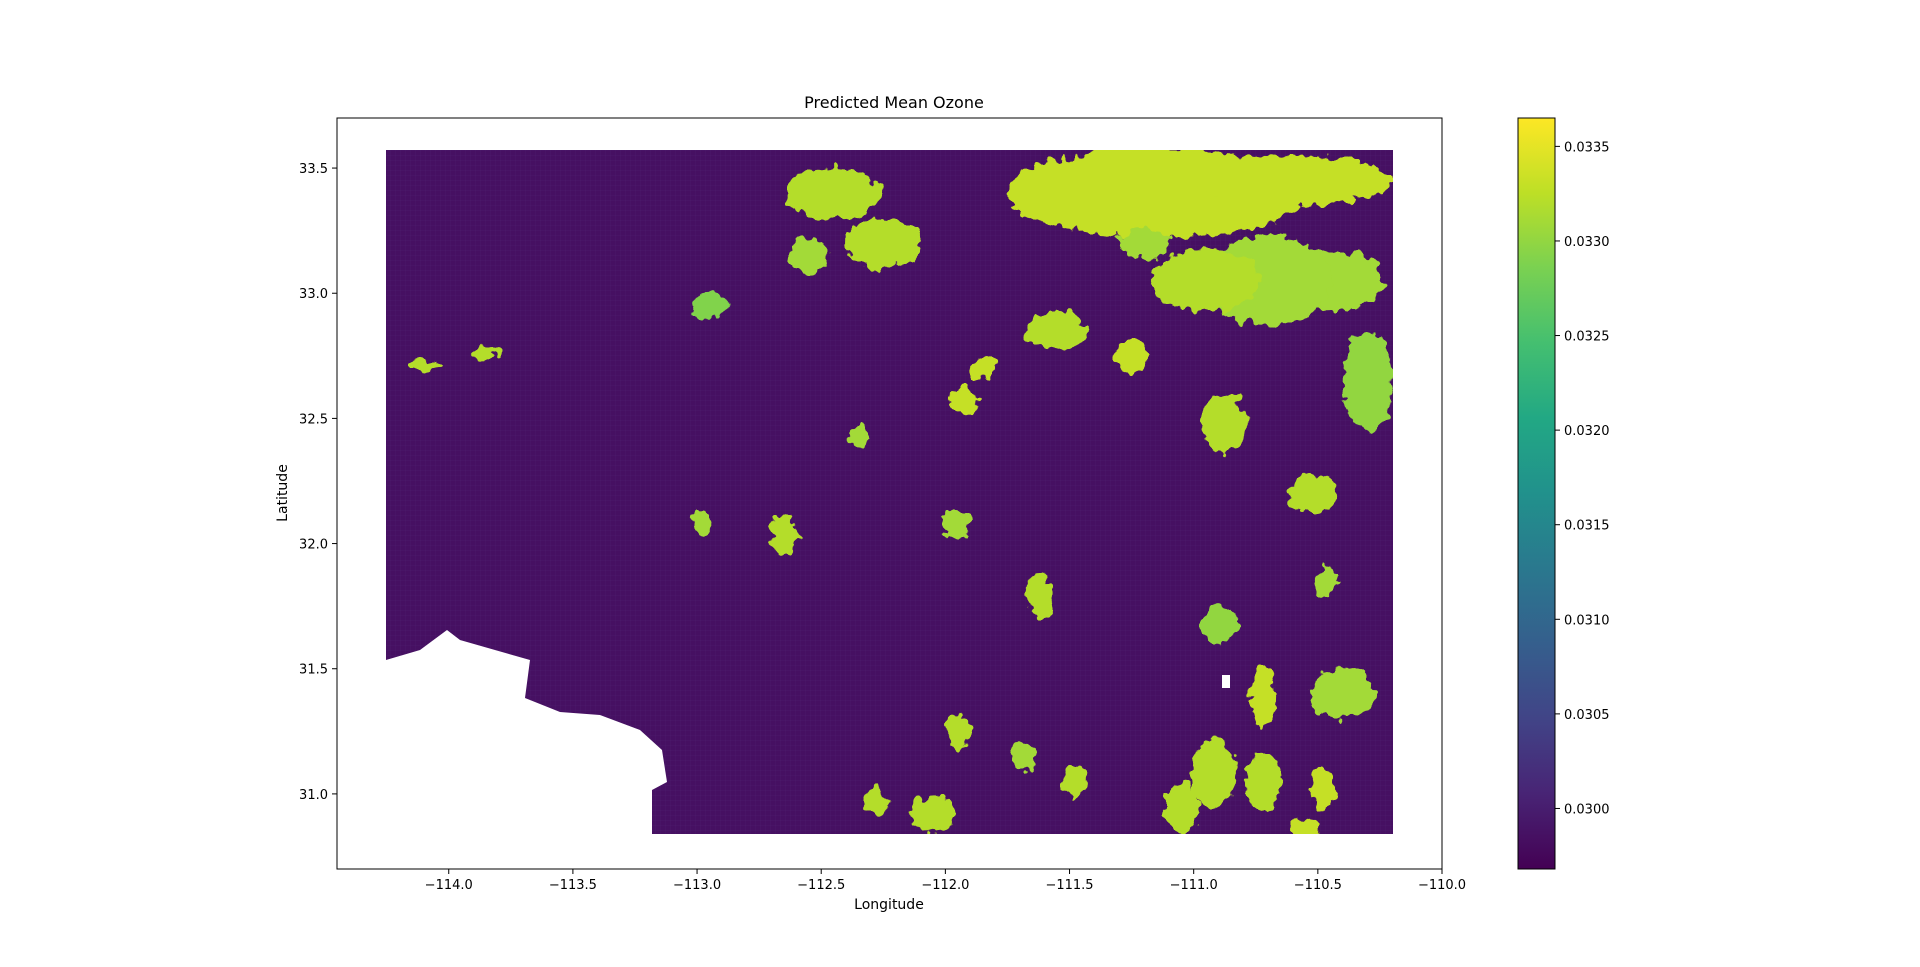 The width and height of the screenshot is (1920, 967). What do you see at coordinates (283, 493) in the screenshot?
I see `y-axis-label: Latitude` at bounding box center [283, 493].